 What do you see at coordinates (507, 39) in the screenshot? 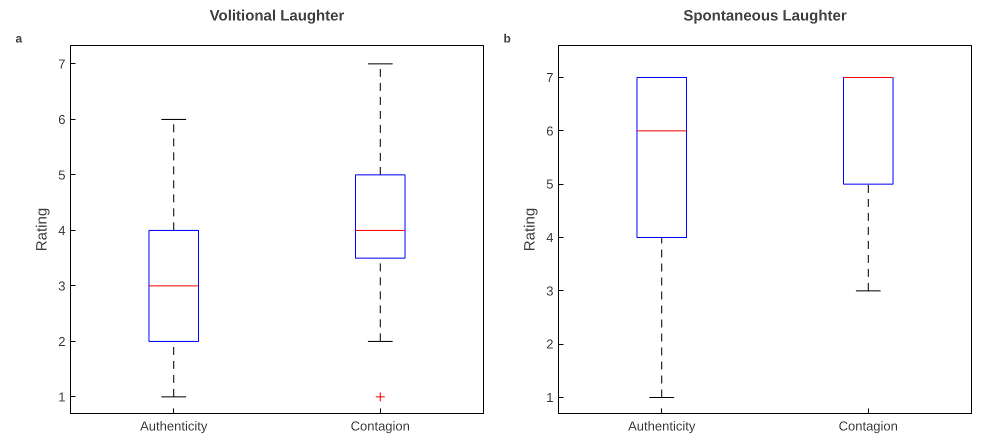
I see `text: b` at bounding box center [507, 39].